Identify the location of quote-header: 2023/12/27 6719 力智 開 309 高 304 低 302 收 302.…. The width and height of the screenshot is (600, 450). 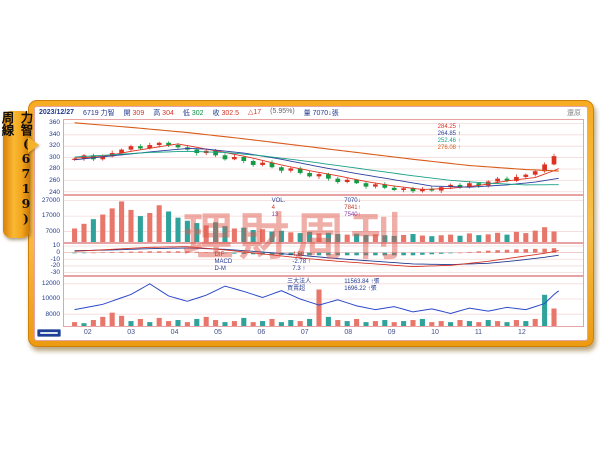
(311, 113).